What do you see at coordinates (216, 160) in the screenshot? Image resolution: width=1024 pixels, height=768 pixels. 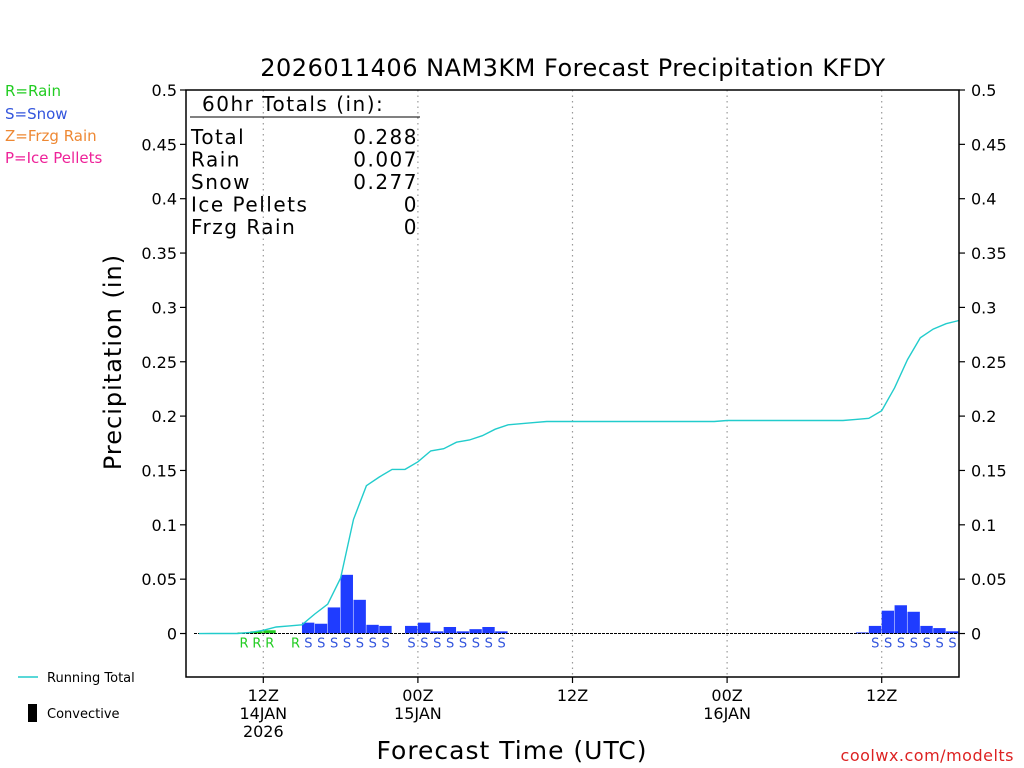 I see `totals-label-1: Rain` at bounding box center [216, 160].